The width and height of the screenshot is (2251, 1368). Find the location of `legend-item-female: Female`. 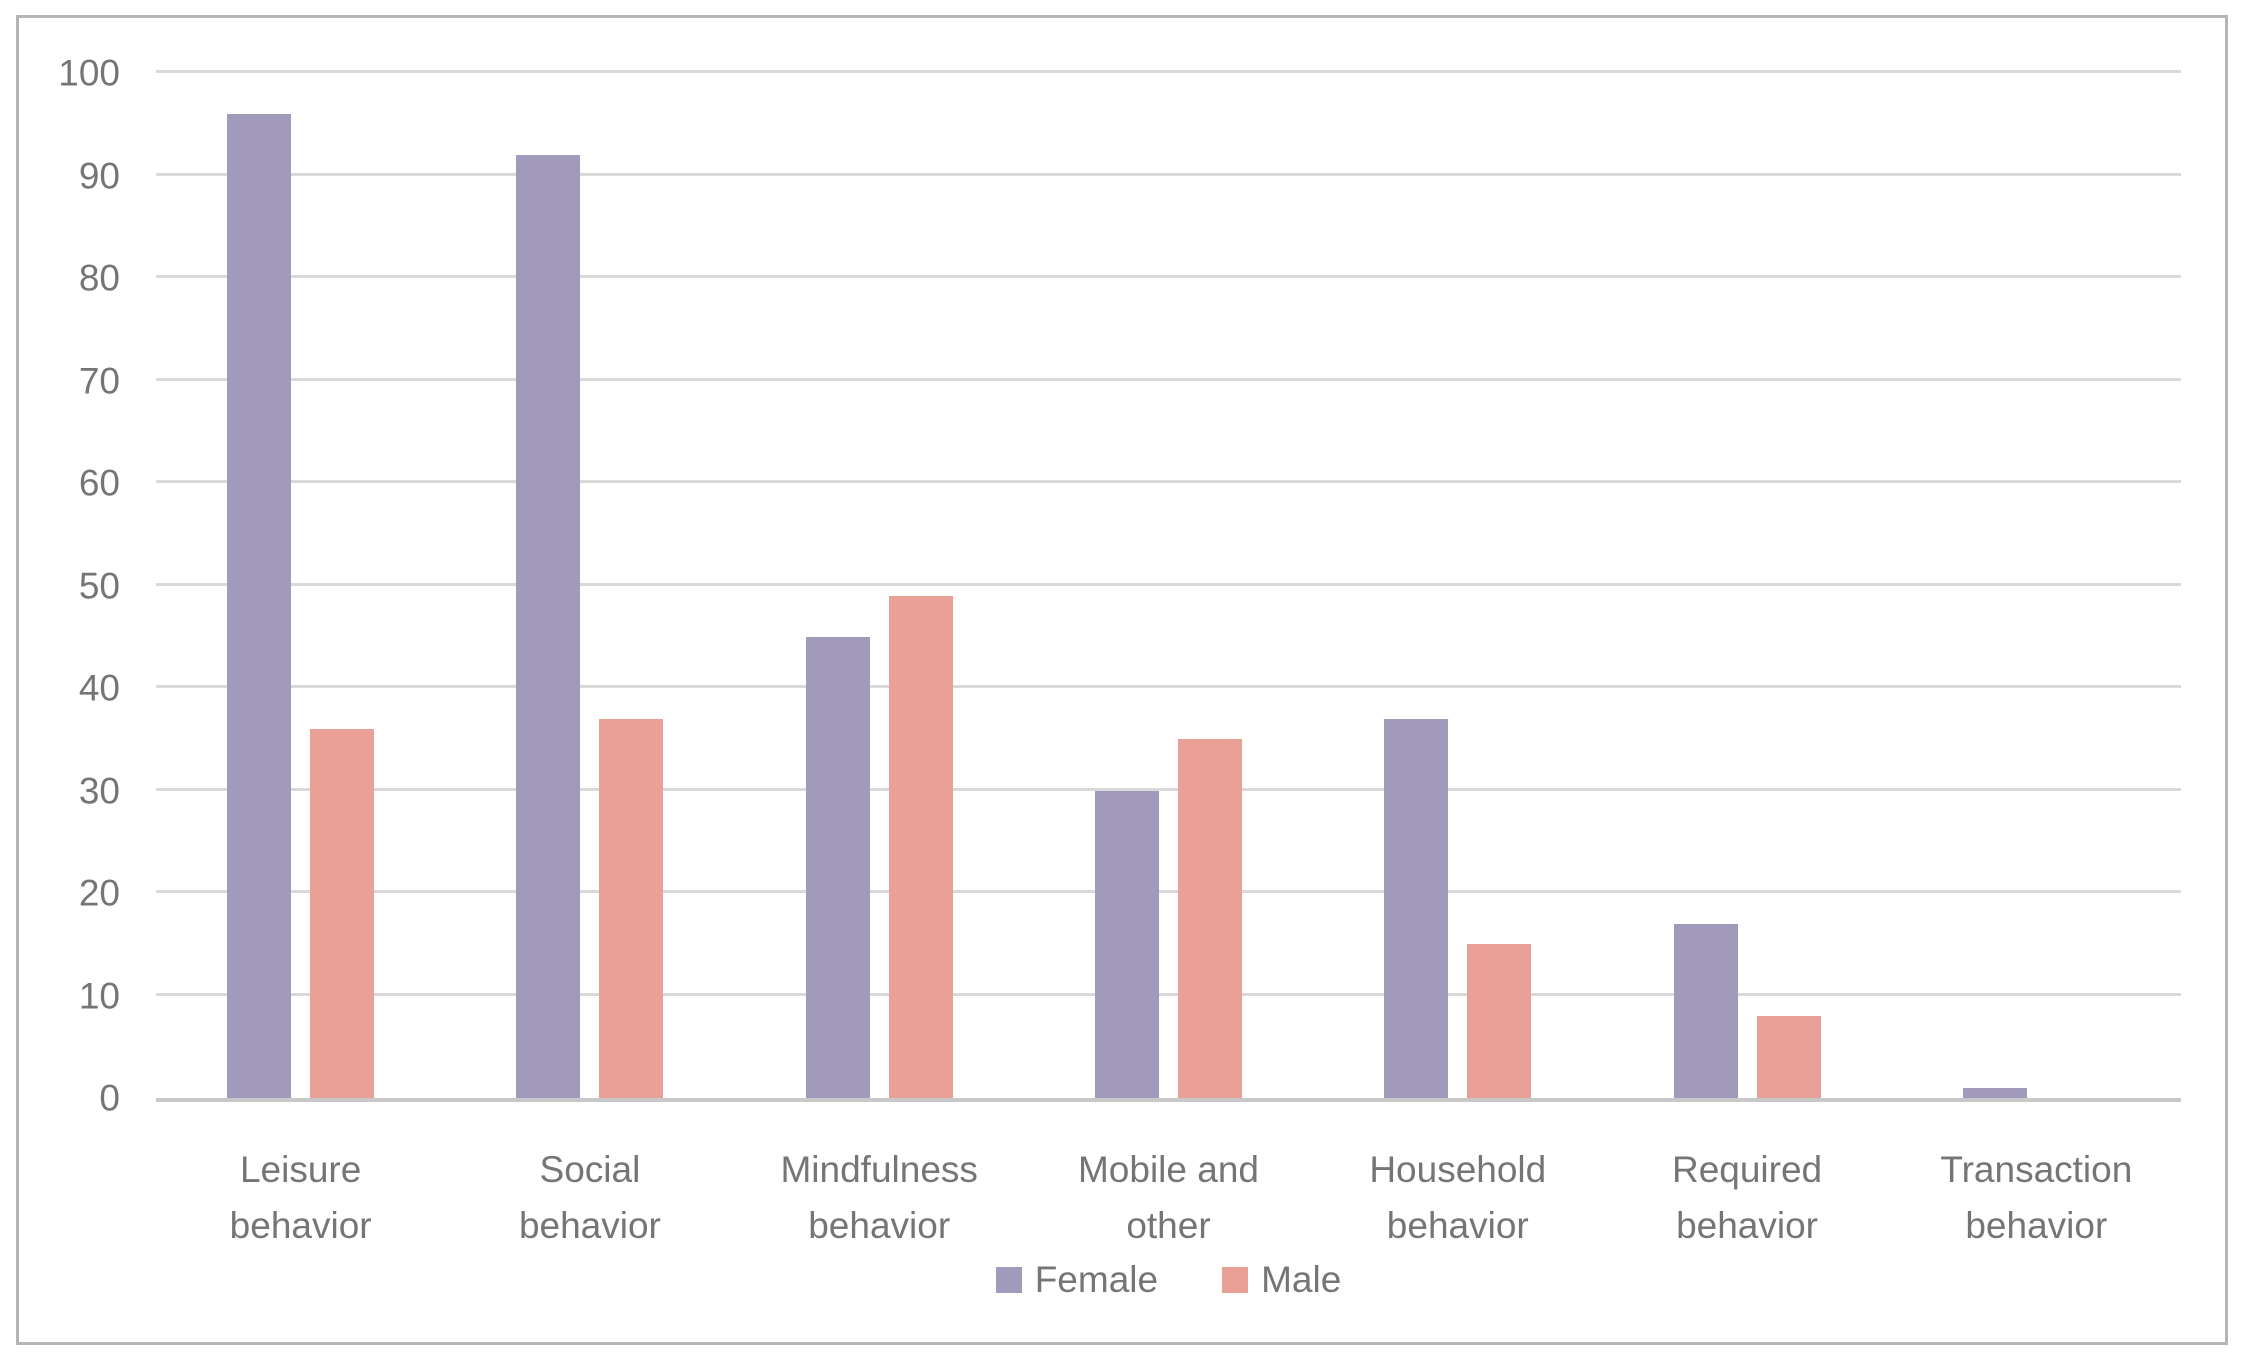

legend-item-female: Female is located at coordinates (1077, 1279).